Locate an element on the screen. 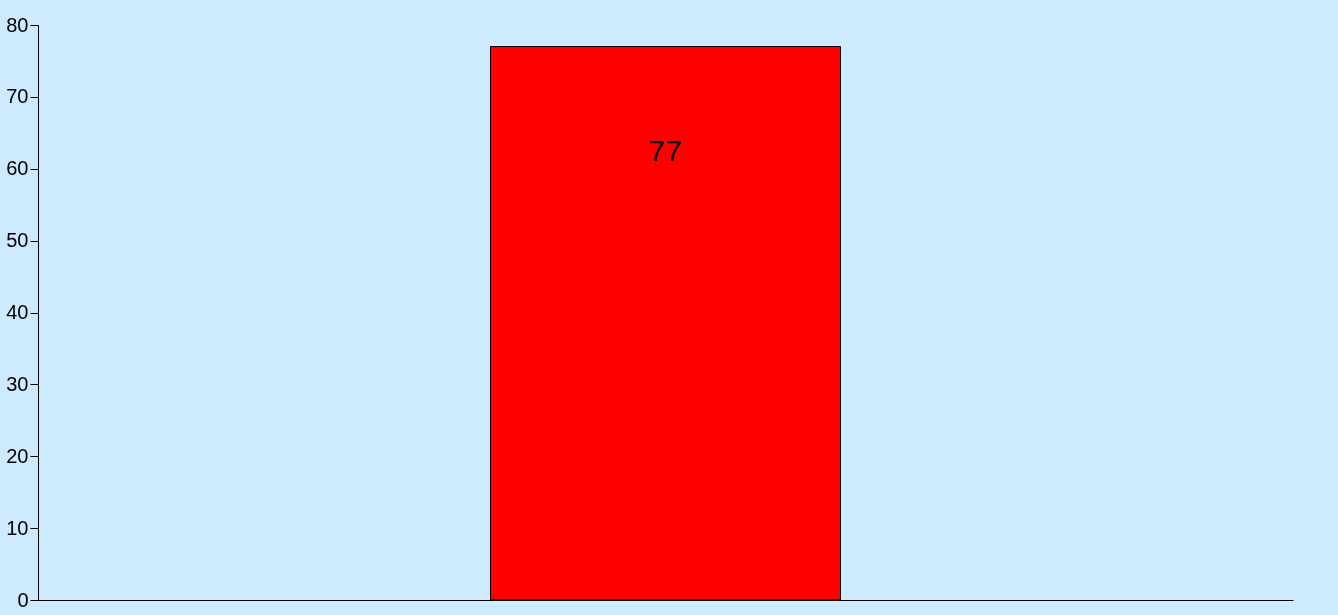 This screenshot has height=615, width=1338. y-tick-label: 20 is located at coordinates (17, 455).